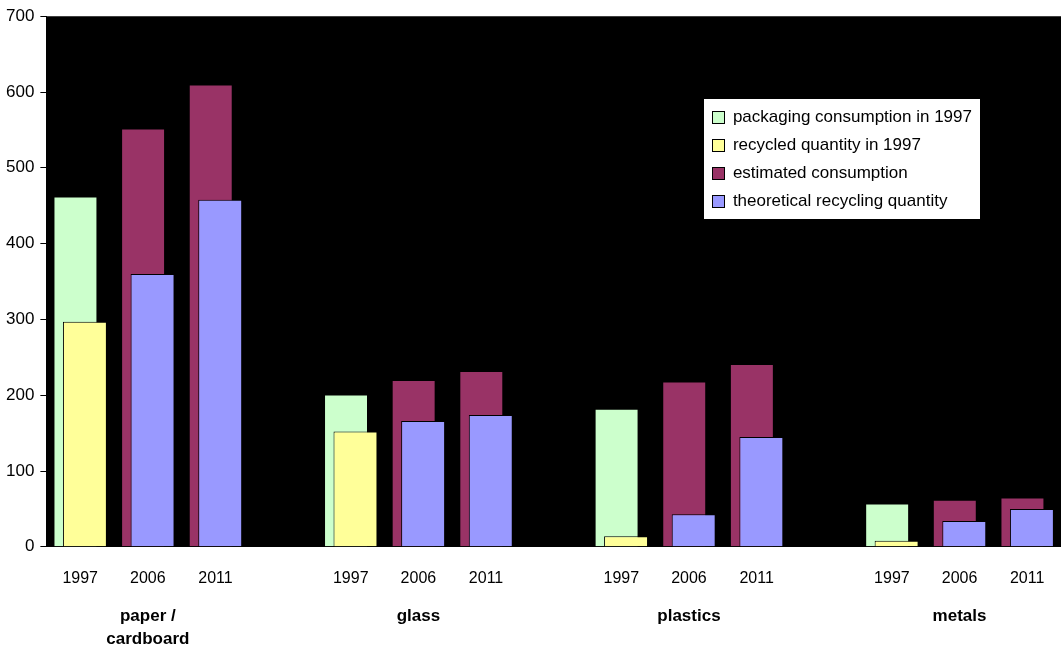  What do you see at coordinates (418, 616) in the screenshot?
I see `text: glass` at bounding box center [418, 616].